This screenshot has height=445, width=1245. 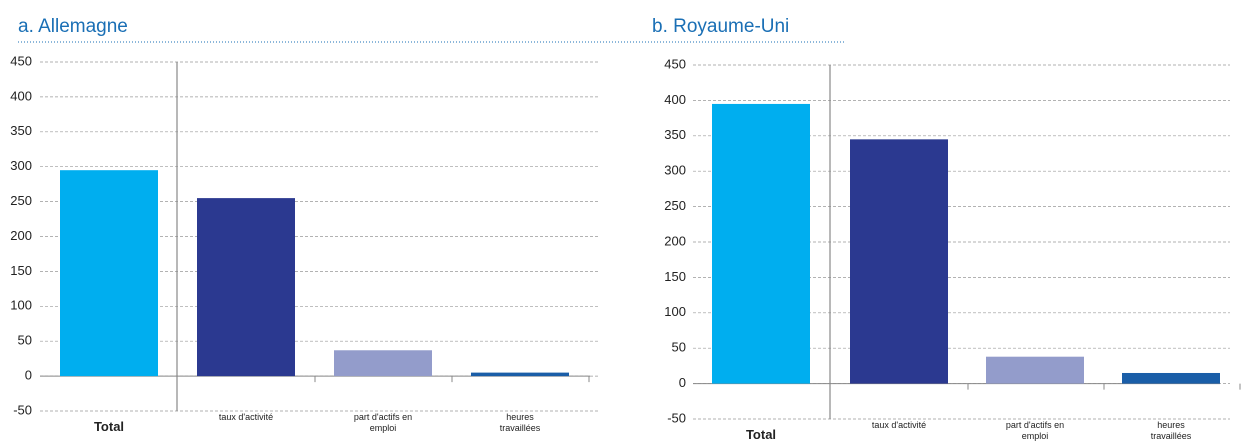 What do you see at coordinates (73, 26) in the screenshot?
I see `chart-title: a. Allemagne` at bounding box center [73, 26].